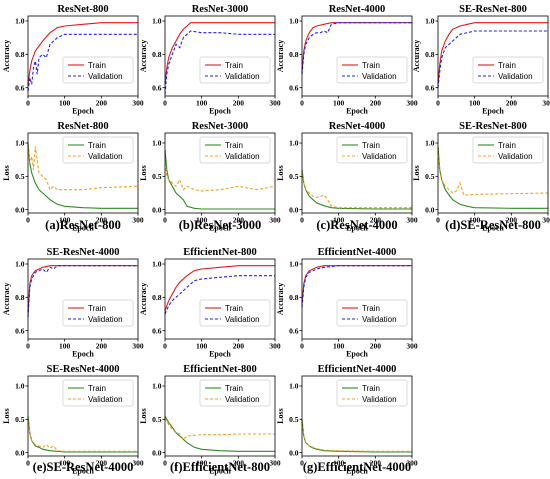  What do you see at coordinates (357, 369) in the screenshot?
I see `chart-title: EfficientNet-4000` at bounding box center [357, 369].